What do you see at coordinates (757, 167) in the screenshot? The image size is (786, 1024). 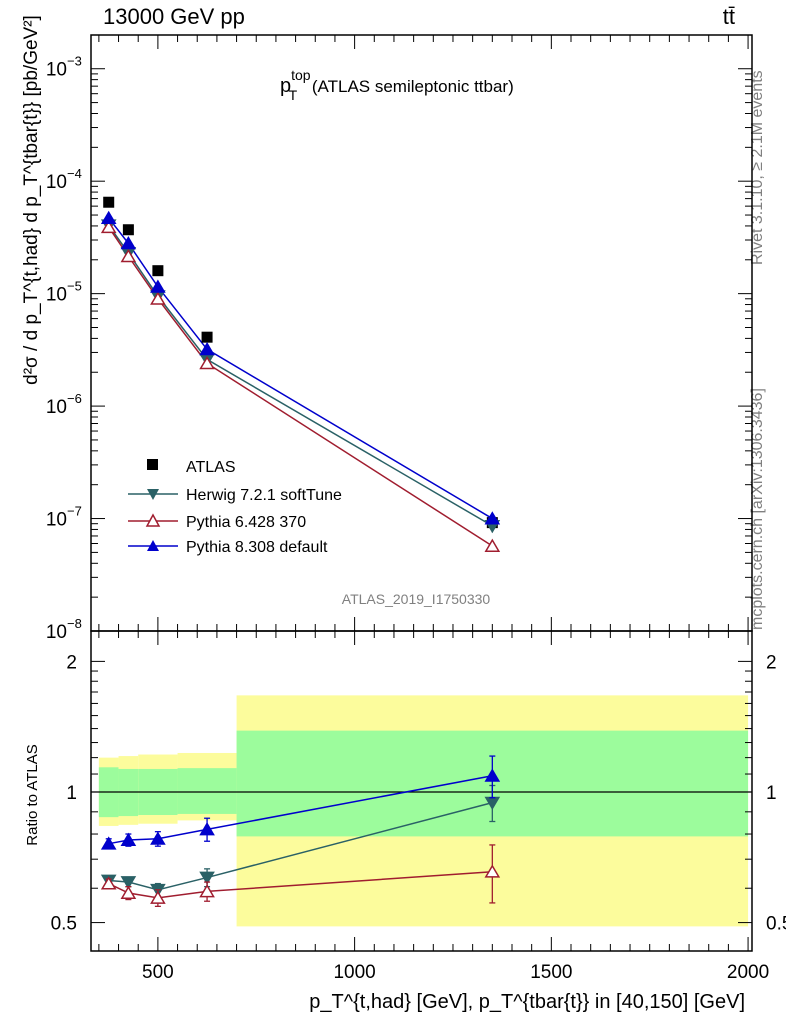 I see `rivet-version-label: Rivet 3.1.10, ≥ 2.1M events` at bounding box center [757, 167].